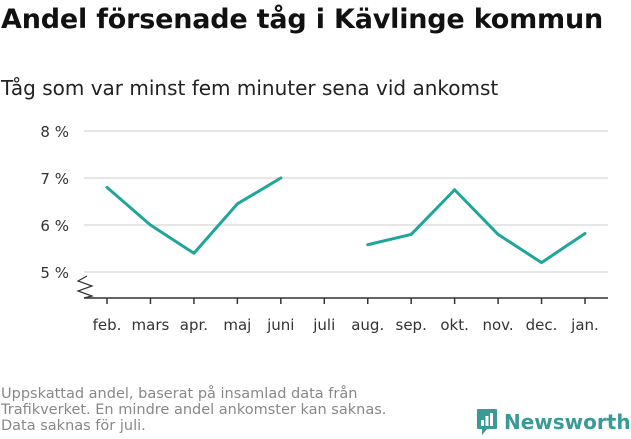  Describe the element at coordinates (194, 325) in the screenshot. I see `x-tick-label: apr.` at that location.